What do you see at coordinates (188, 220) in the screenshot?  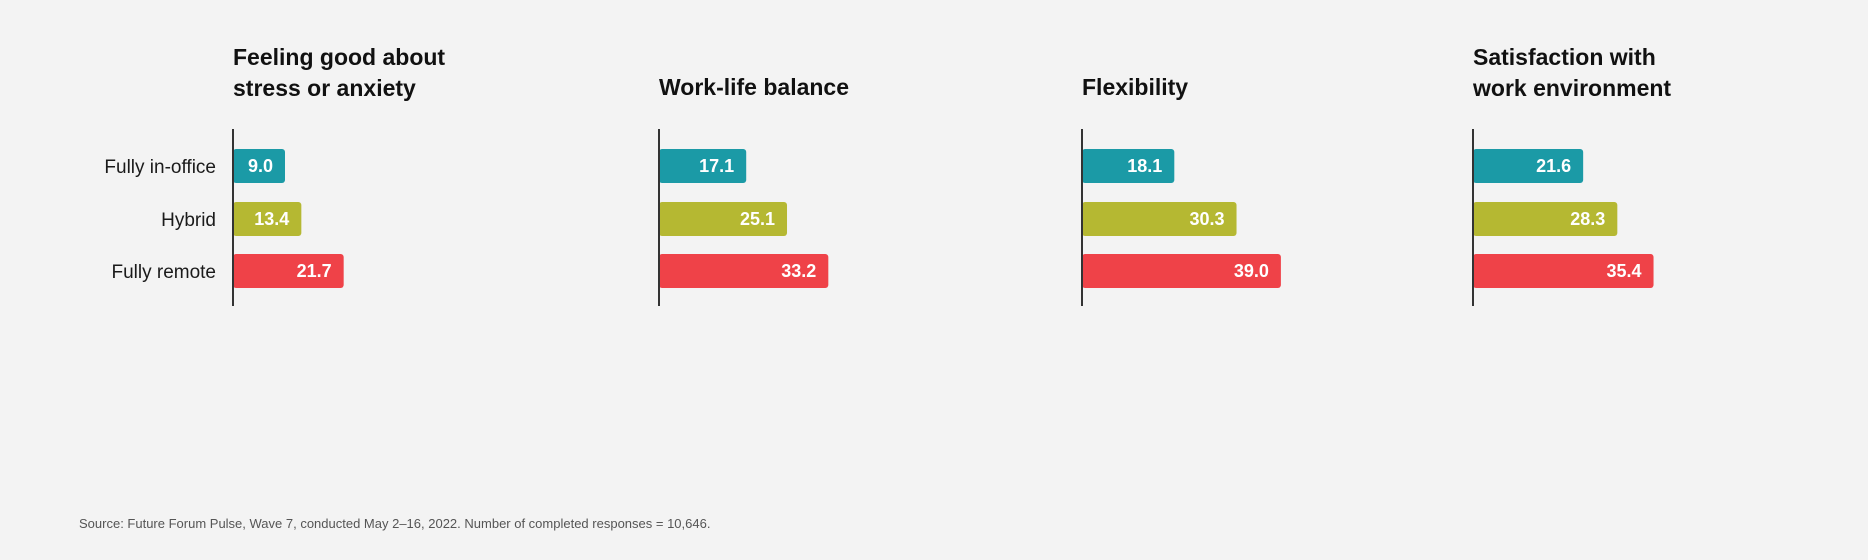 I see `category-label: Hybrid` at bounding box center [188, 220].